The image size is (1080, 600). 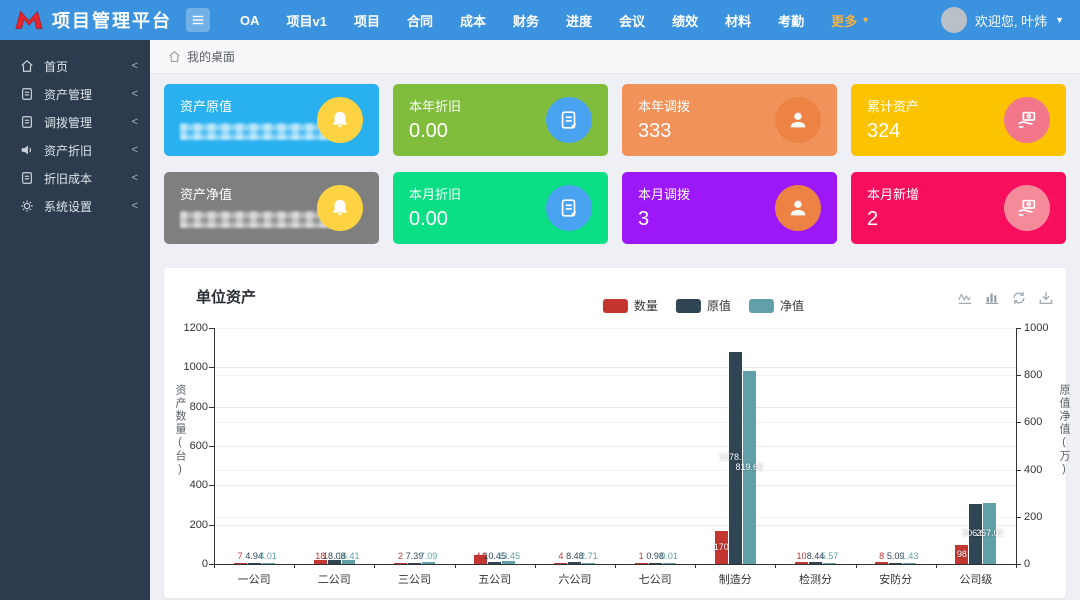 What do you see at coordinates (240, 563) in the screenshot?
I see `bar-数量-一公司` at bounding box center [240, 563].